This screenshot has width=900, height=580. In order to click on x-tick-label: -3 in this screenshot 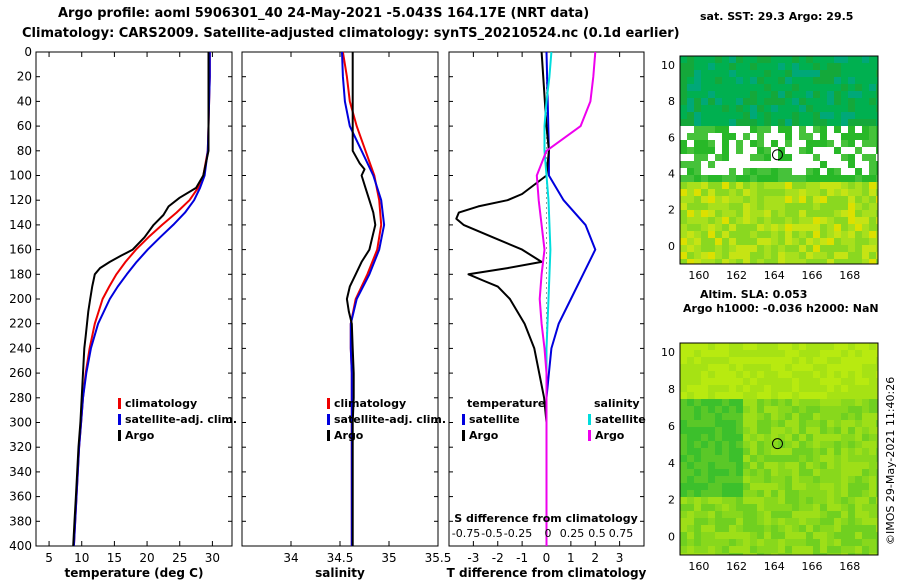, I will do `click(473, 558)`.